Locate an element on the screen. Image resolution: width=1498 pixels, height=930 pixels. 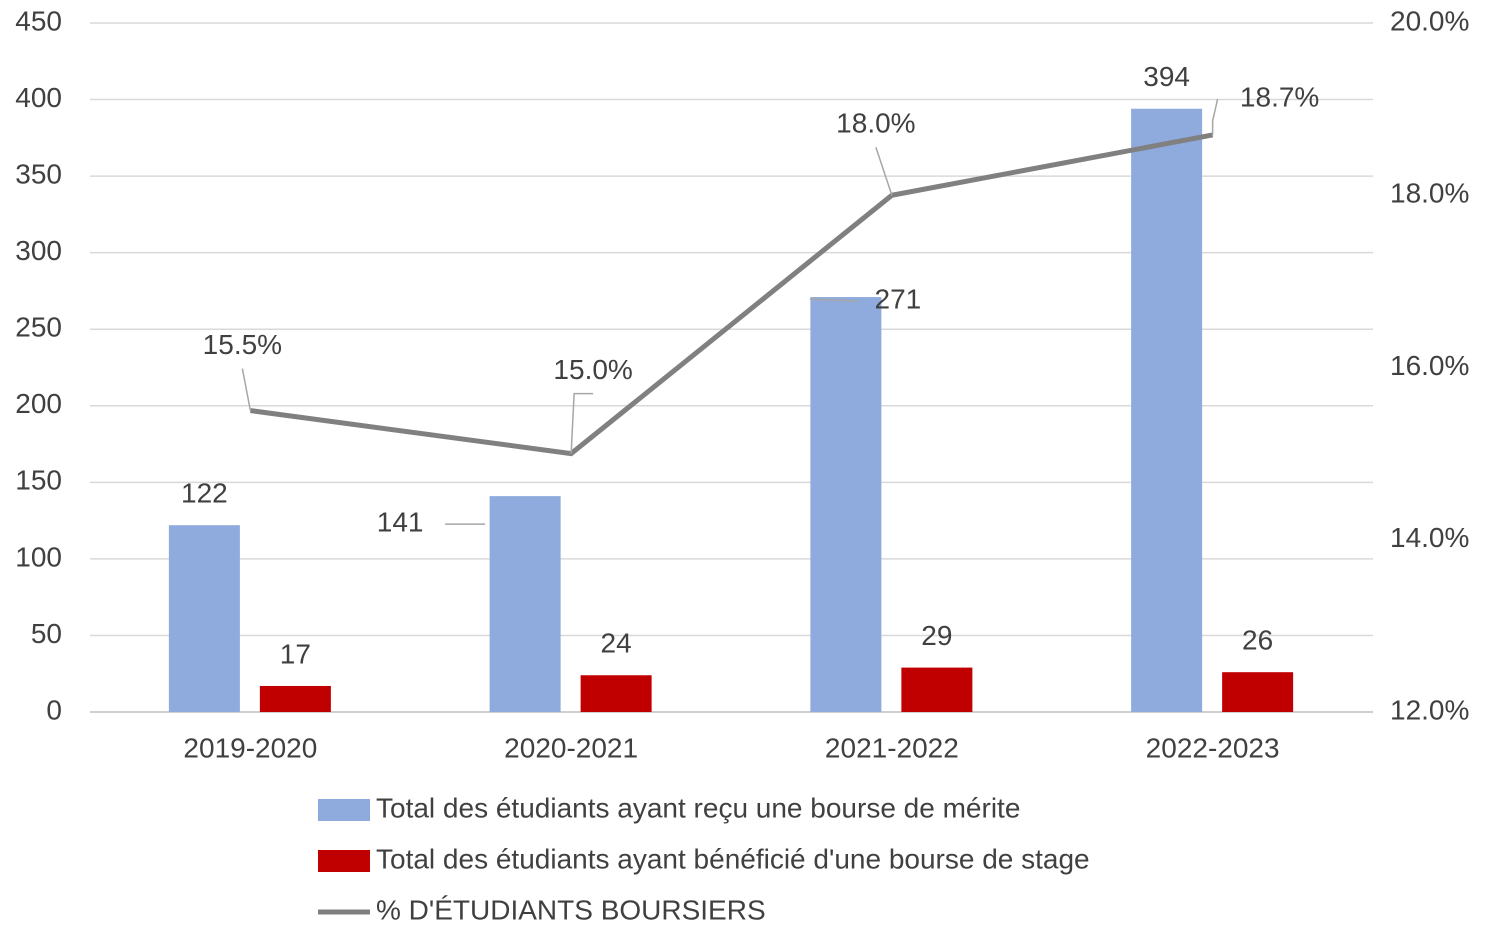
data-label: 394 is located at coordinates (1166, 76).